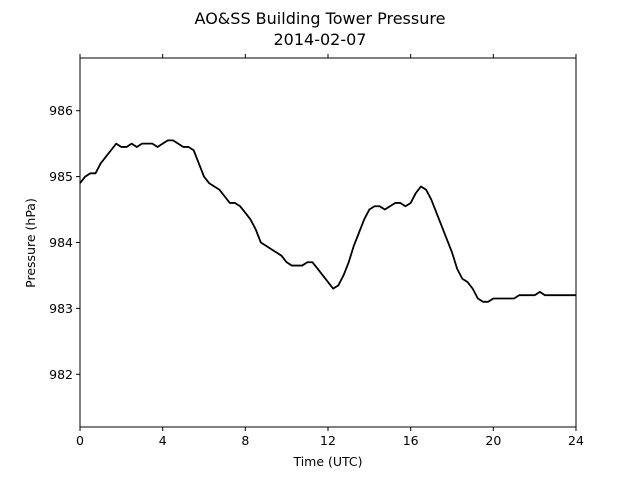  Describe the element at coordinates (320, 39) in the screenshot. I see `chart-subtitle: 2014-02-07` at that location.